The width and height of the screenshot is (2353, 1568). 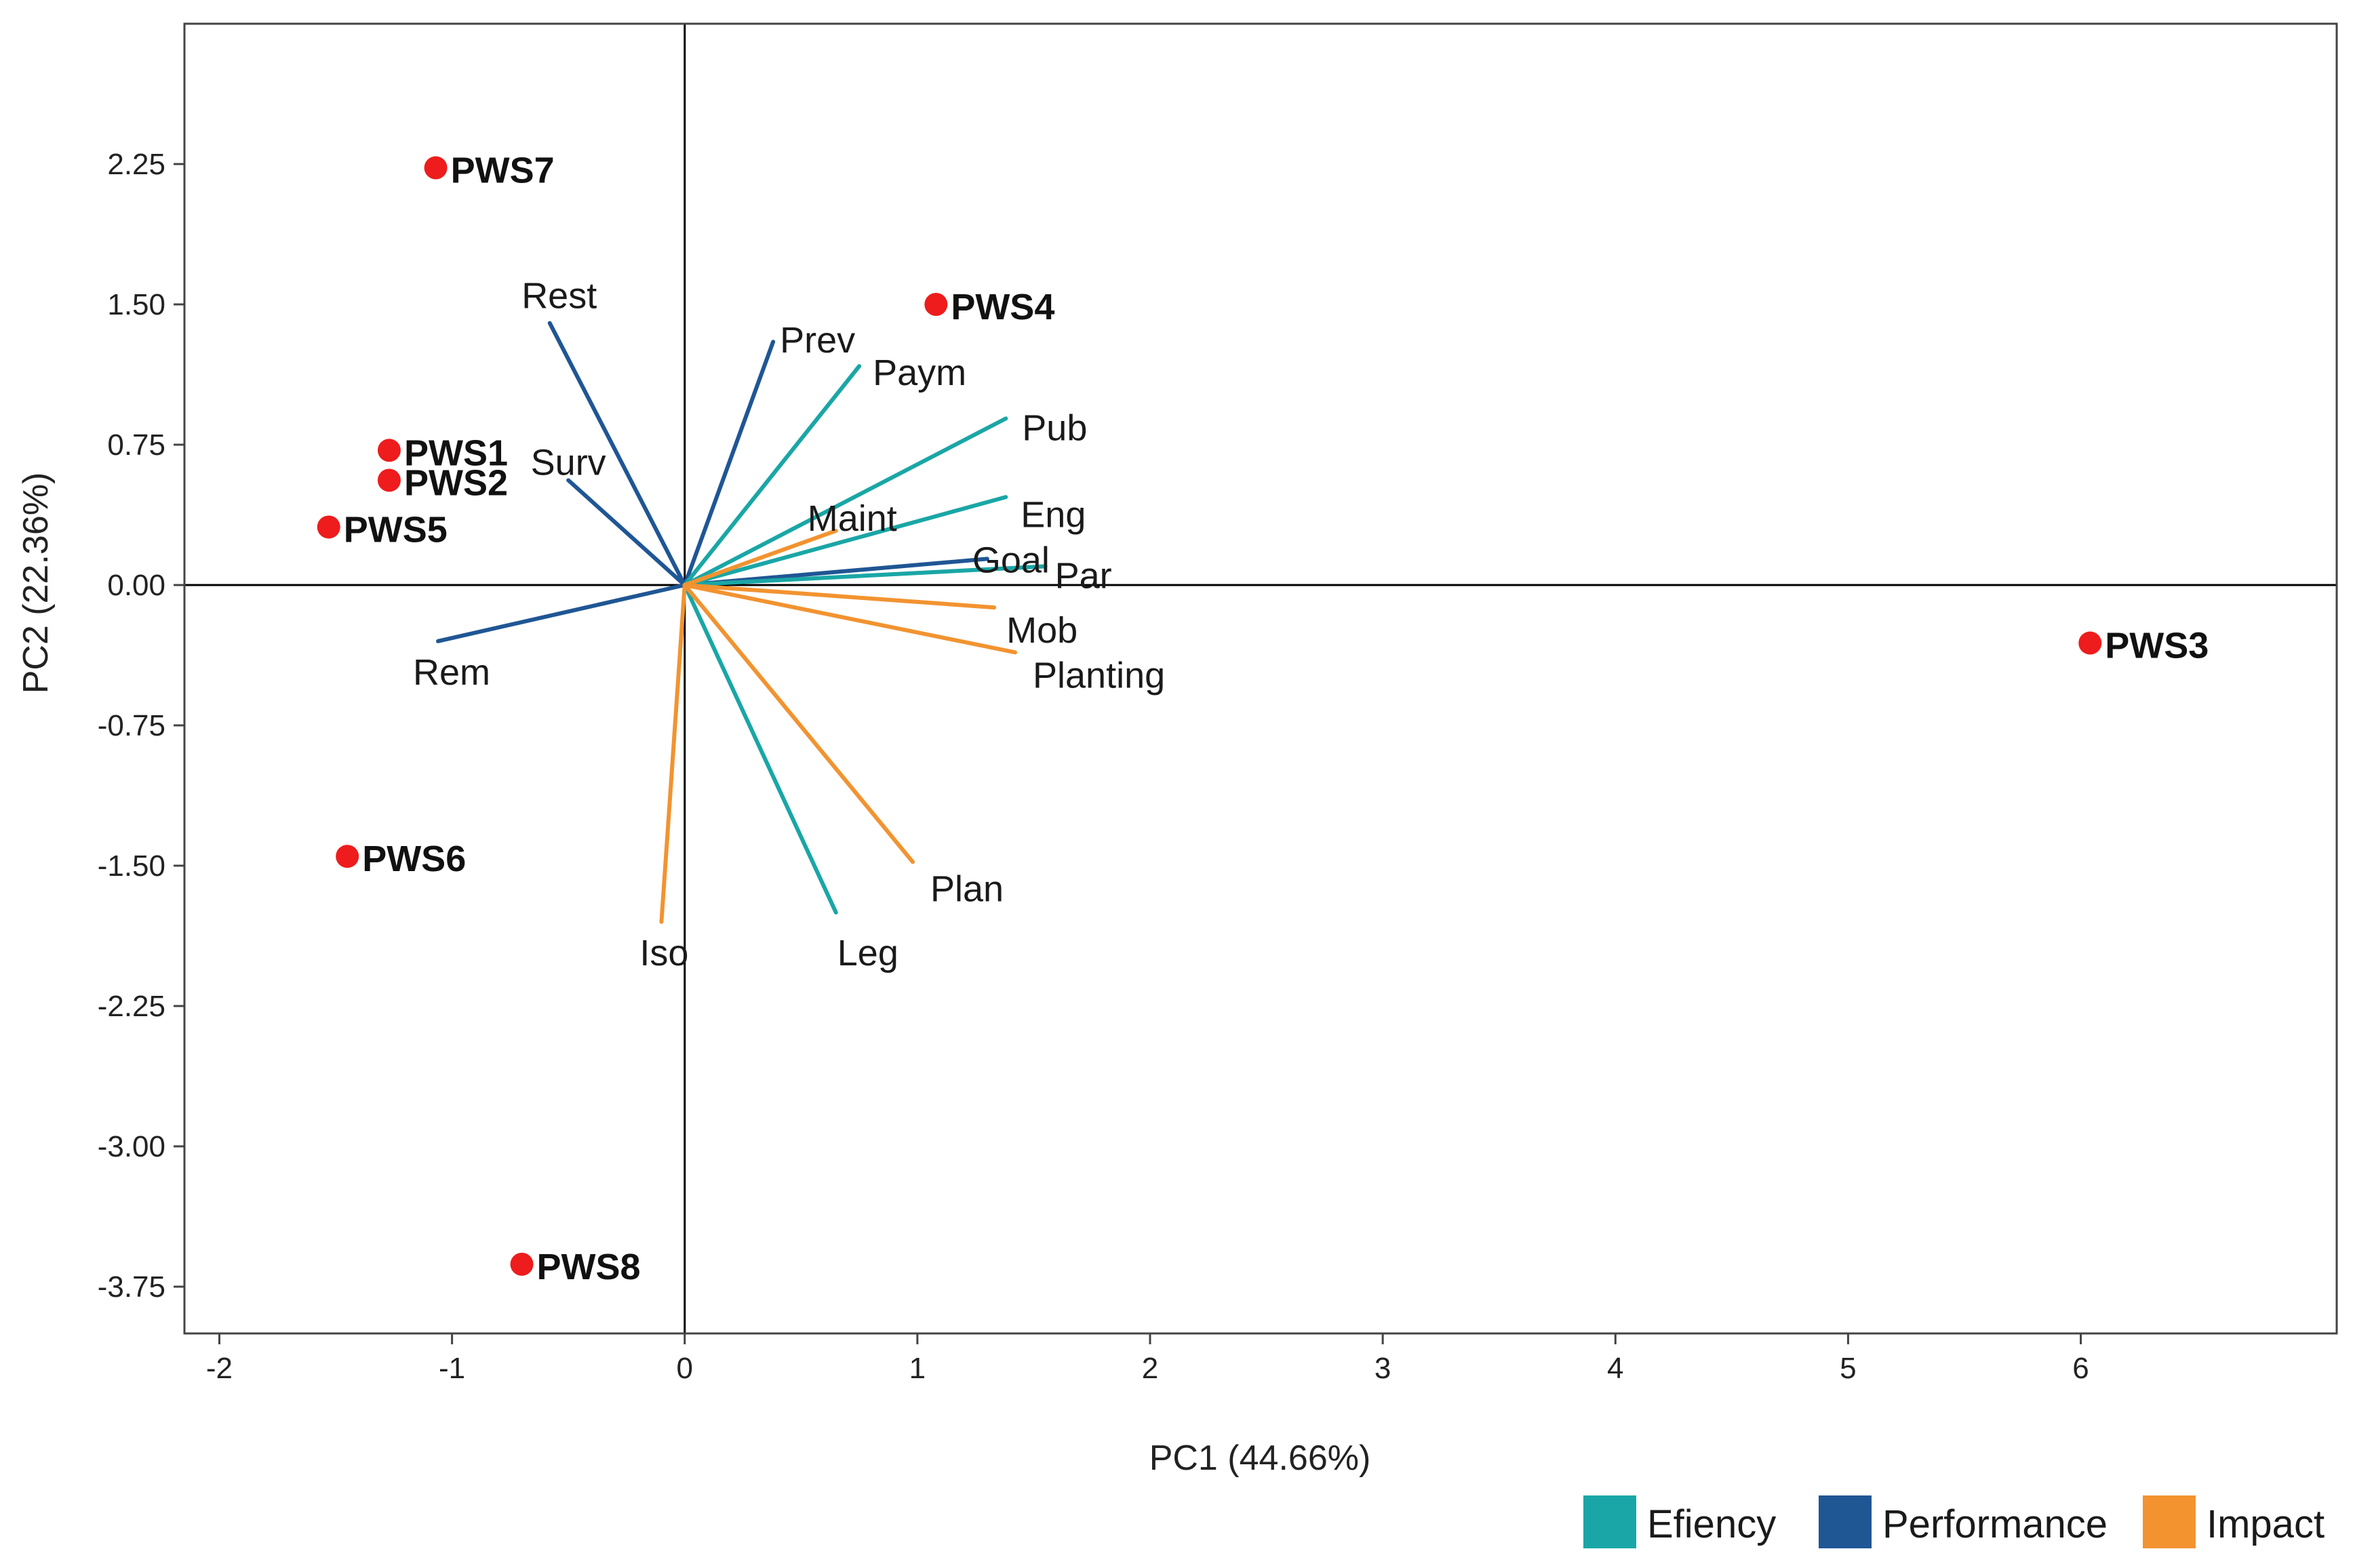 What do you see at coordinates (1383, 1369) in the screenshot?
I see `x-tick-label: 3` at bounding box center [1383, 1369].